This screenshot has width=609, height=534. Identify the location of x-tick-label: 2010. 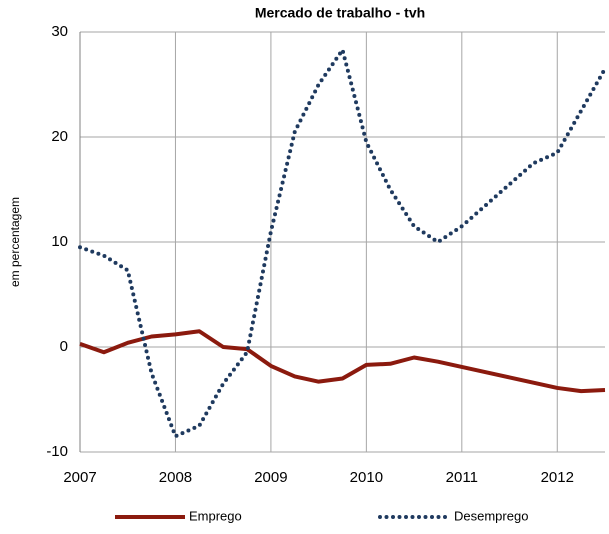
(366, 477).